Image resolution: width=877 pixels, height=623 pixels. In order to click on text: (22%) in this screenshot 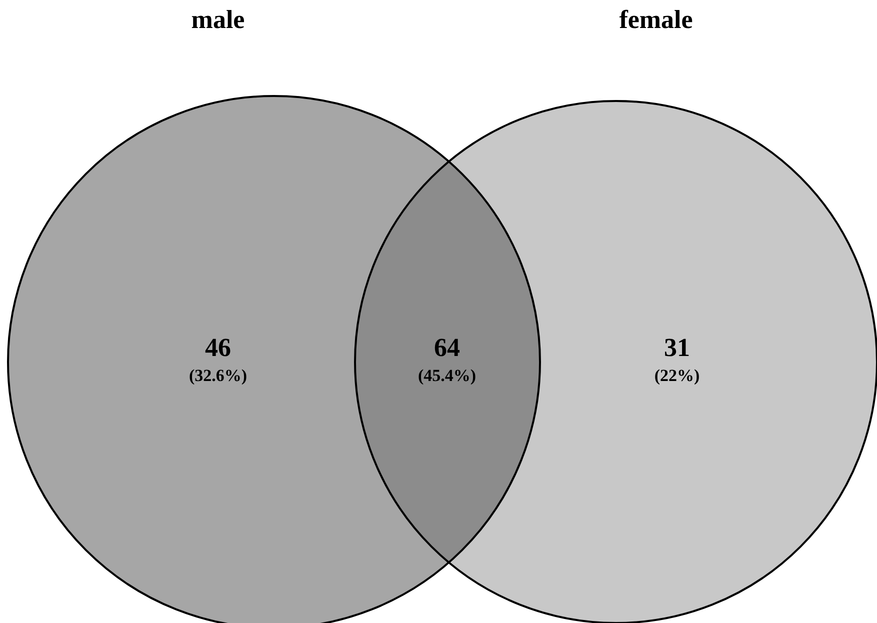, I will do `click(677, 375)`.